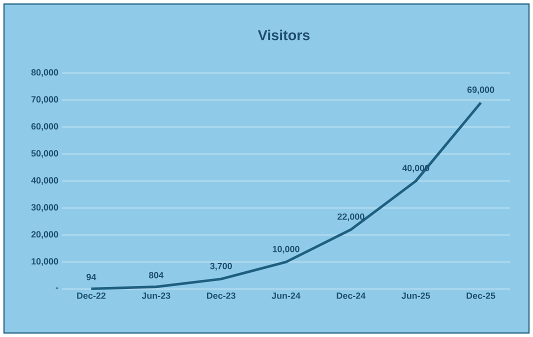 The width and height of the screenshot is (533, 337). Describe the element at coordinates (481, 295) in the screenshot. I see `x-tick-label: Dec-25` at that location.